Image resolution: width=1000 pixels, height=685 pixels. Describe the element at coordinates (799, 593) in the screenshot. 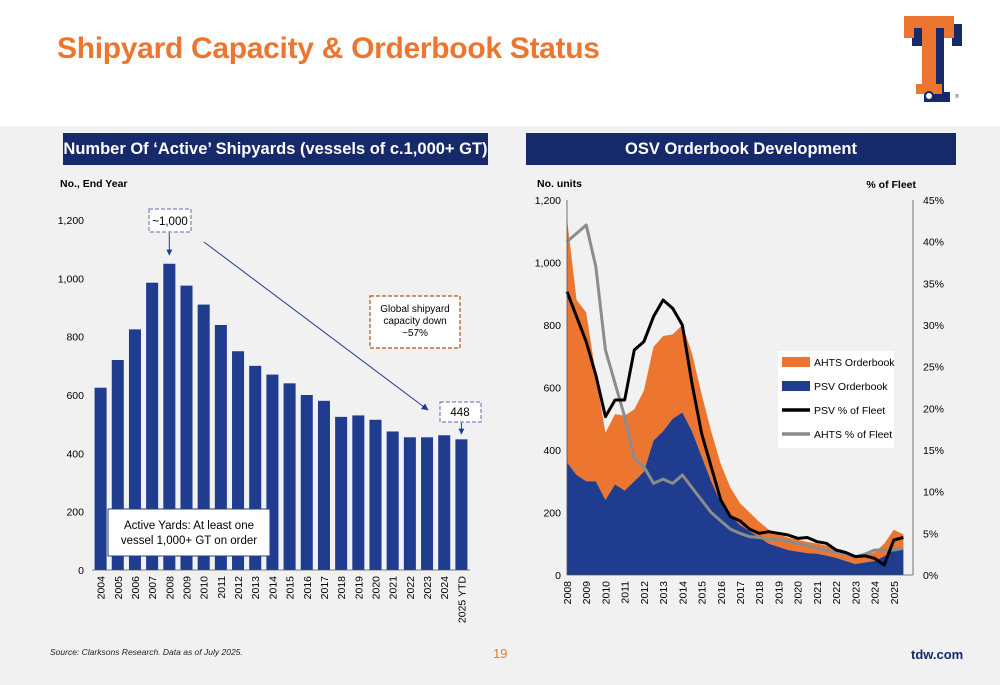

I see `right-x-tick-label: 2020` at that location.